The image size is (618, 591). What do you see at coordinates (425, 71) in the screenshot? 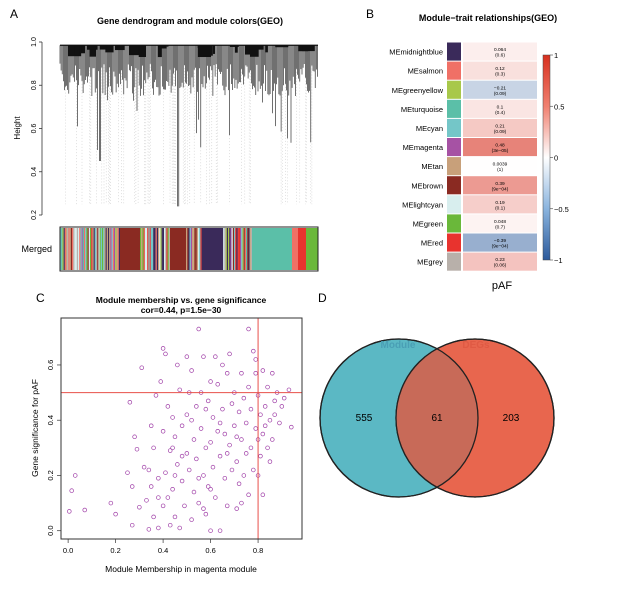
I see `heatmap-row-label: MEsalmon` at bounding box center [425, 71].